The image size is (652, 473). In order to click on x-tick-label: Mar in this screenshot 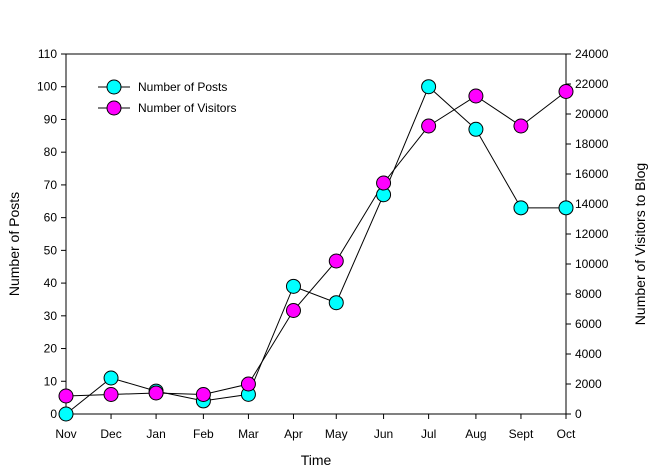, I will do `click(248, 434)`.